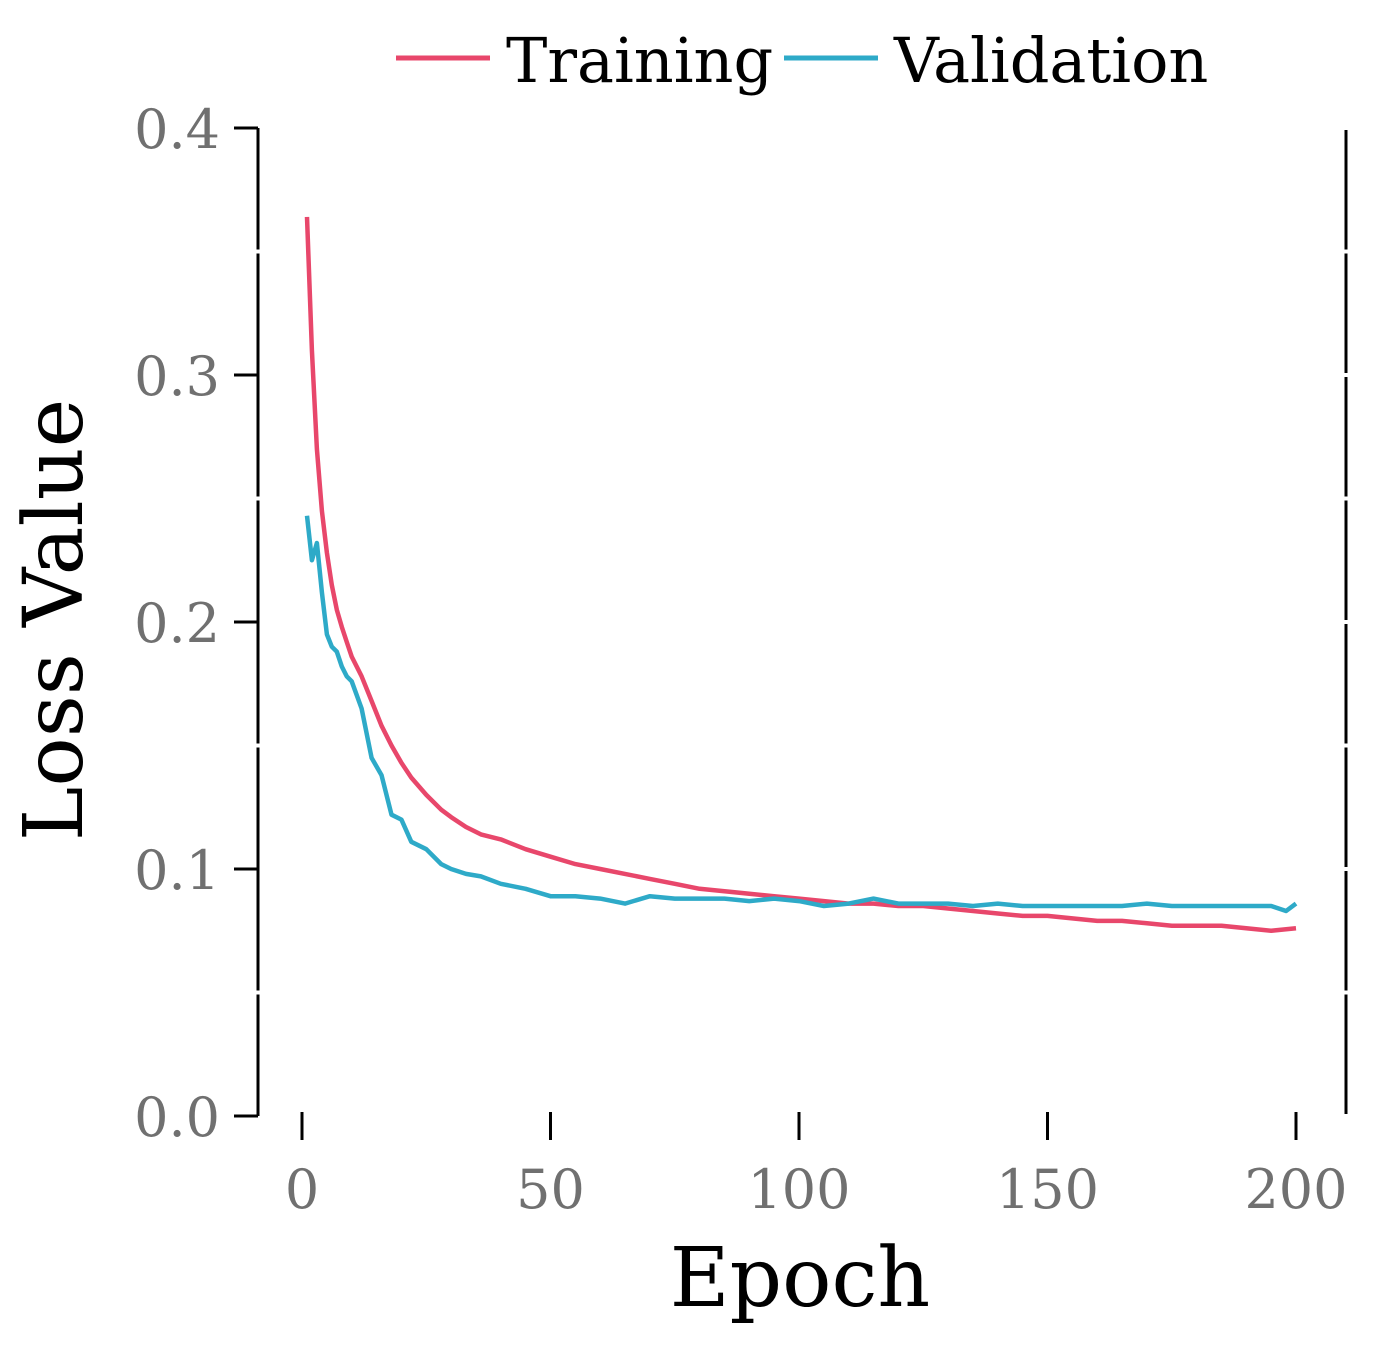 This screenshot has width=1400, height=1361. I want to click on x-tick-label: 200, so click(1295, 1189).